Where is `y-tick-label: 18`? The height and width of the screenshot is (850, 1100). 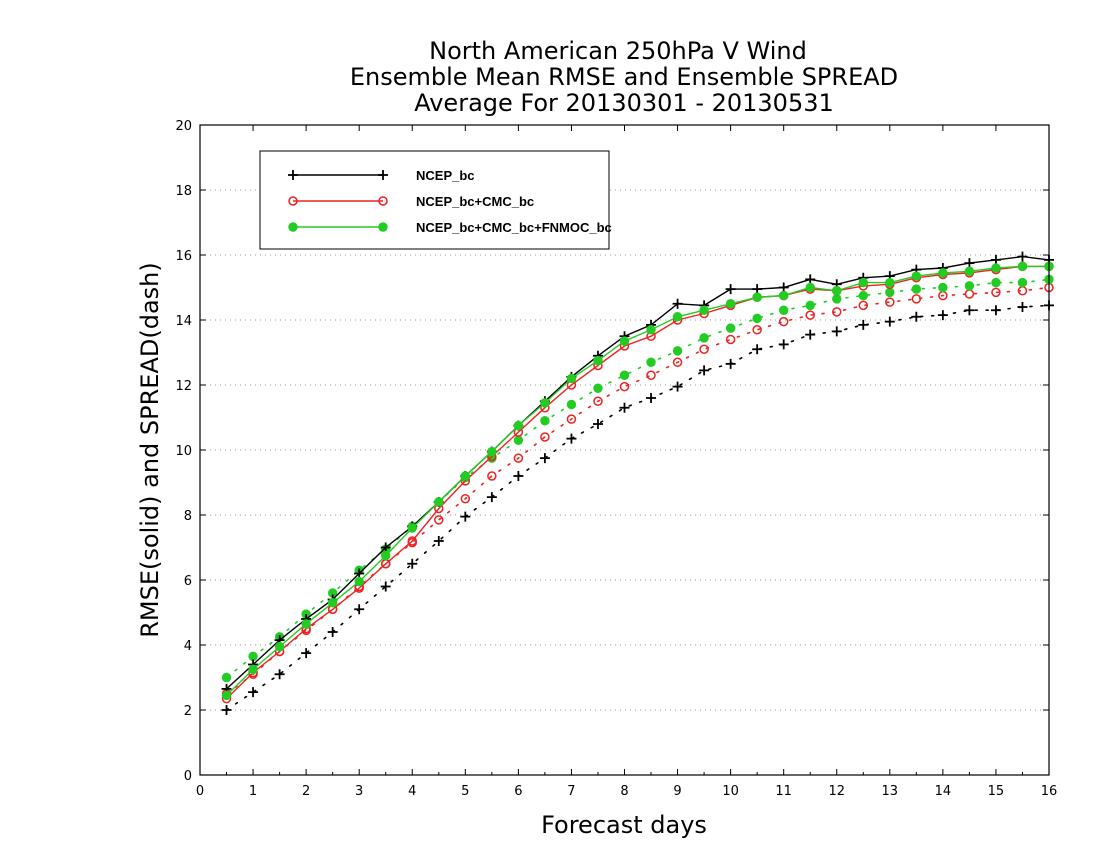 y-tick-label: 18 is located at coordinates (183, 191).